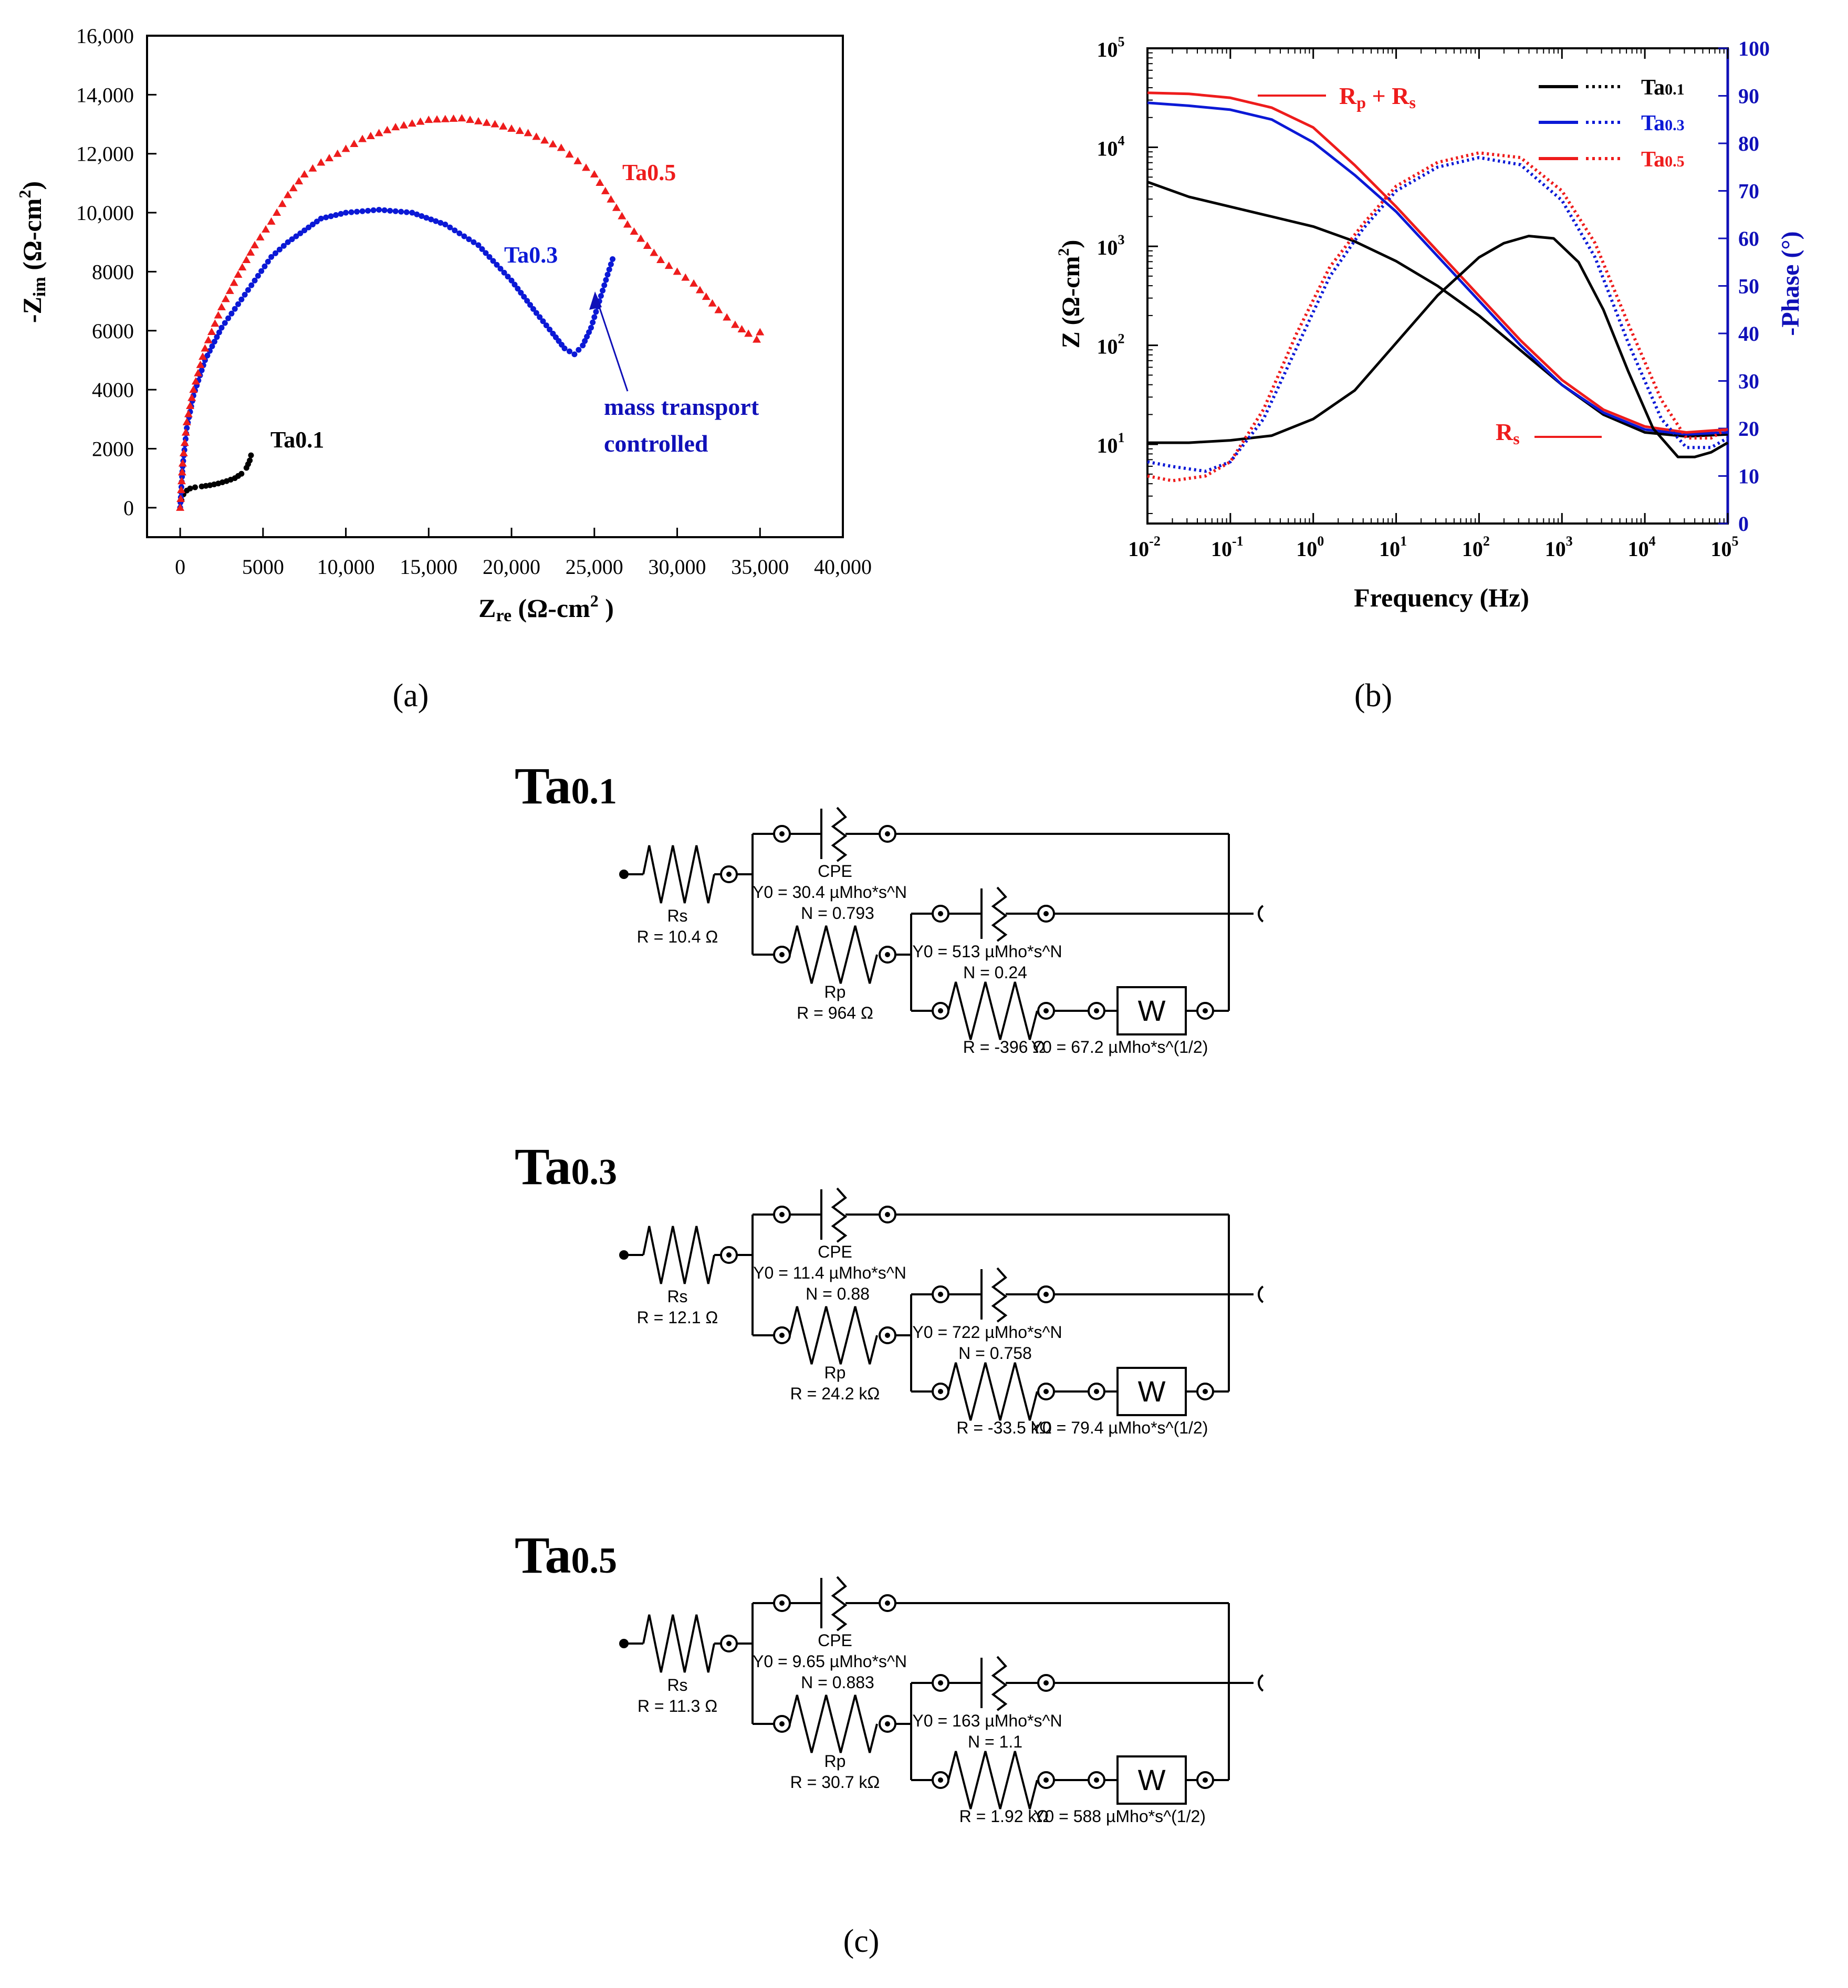 The height and width of the screenshot is (1988, 1848). Describe the element at coordinates (1111, 246) in the screenshot. I see `bode-y-tick-label: 10³` at that location.